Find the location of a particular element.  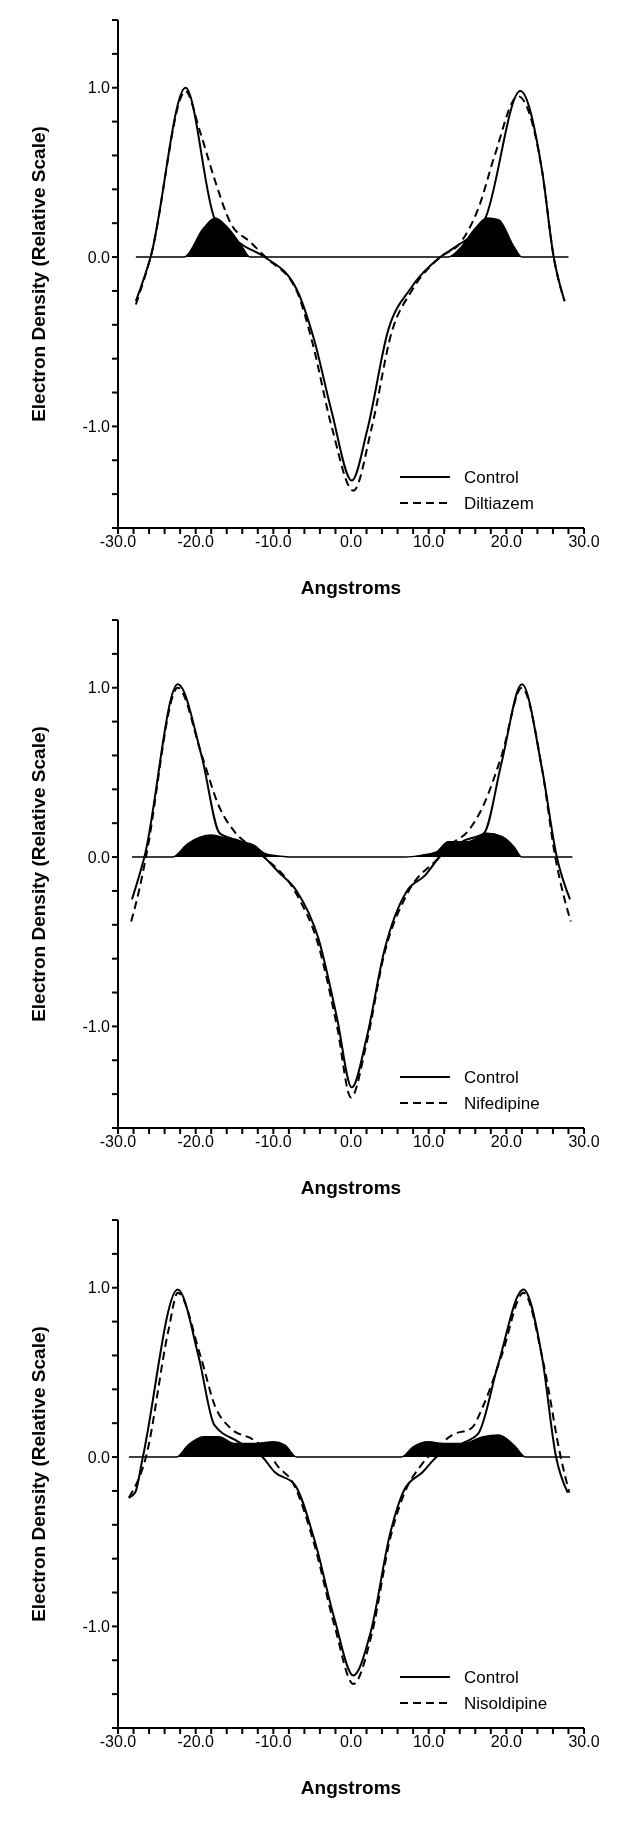

legend-label: Diltiazem is located at coordinates (499, 503).